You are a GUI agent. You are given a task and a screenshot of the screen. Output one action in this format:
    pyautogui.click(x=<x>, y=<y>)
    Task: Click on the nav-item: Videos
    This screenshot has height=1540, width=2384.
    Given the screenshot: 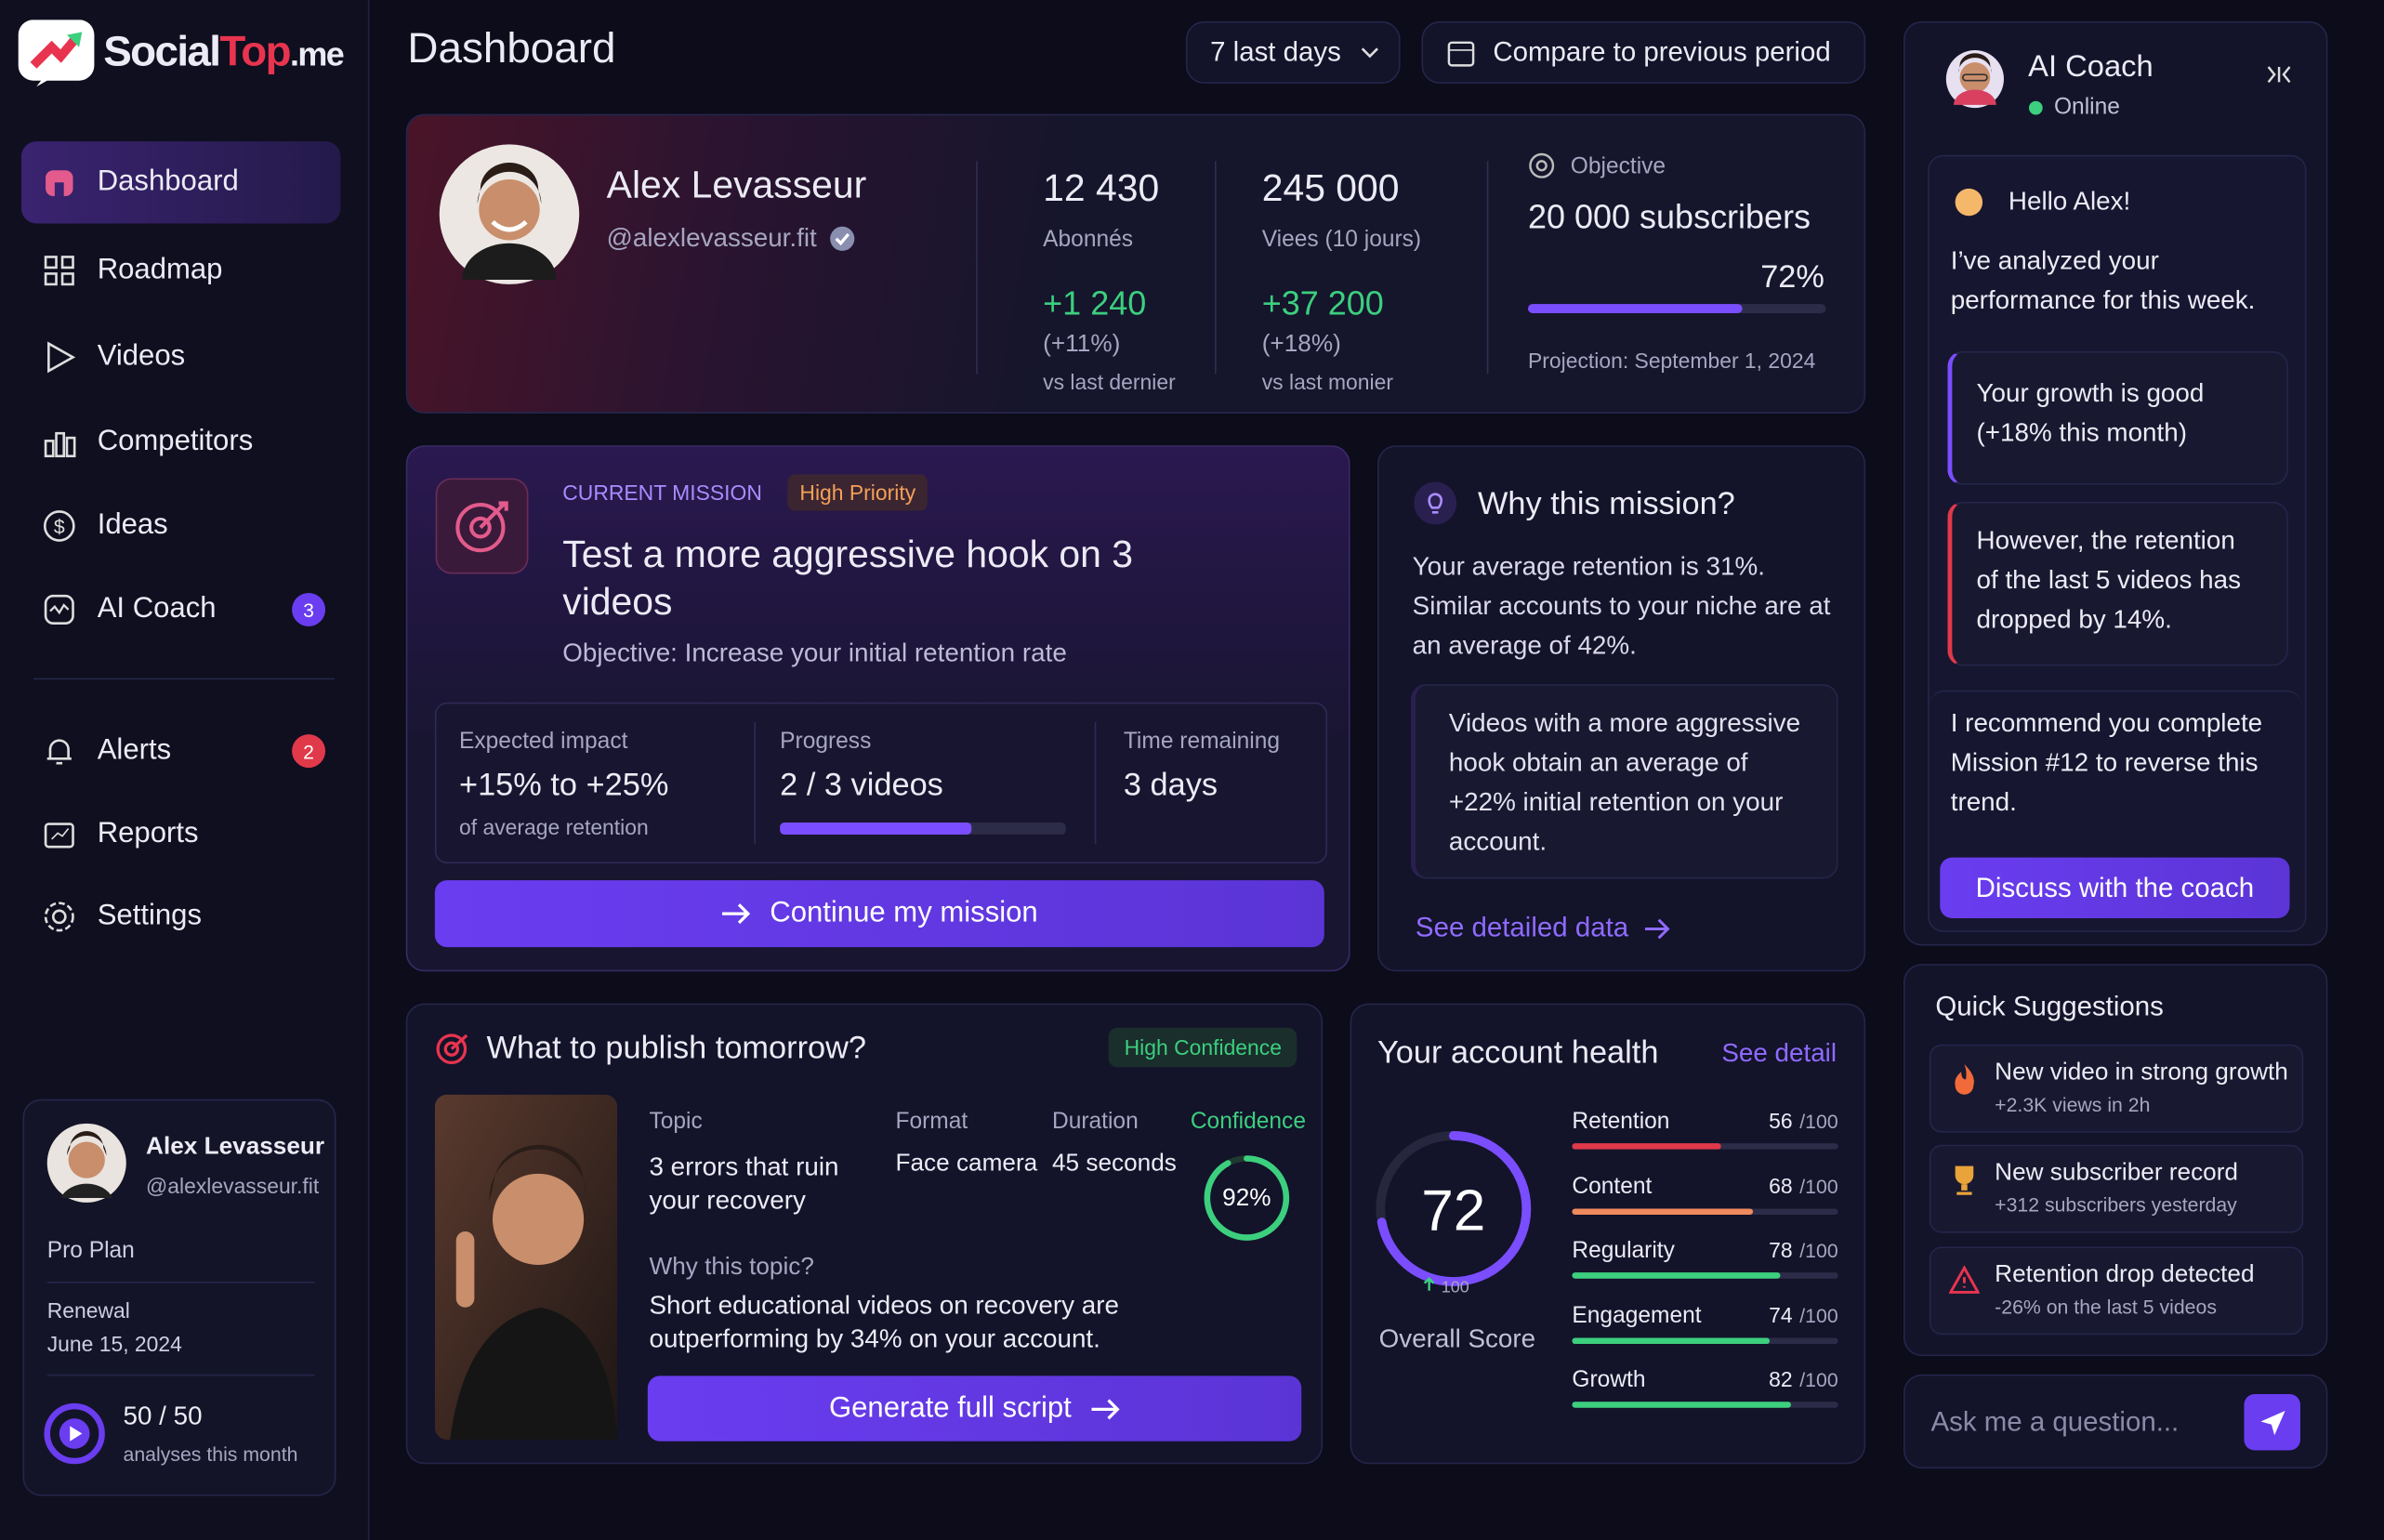 What is the action you would take?
    pyautogui.click(x=181, y=357)
    